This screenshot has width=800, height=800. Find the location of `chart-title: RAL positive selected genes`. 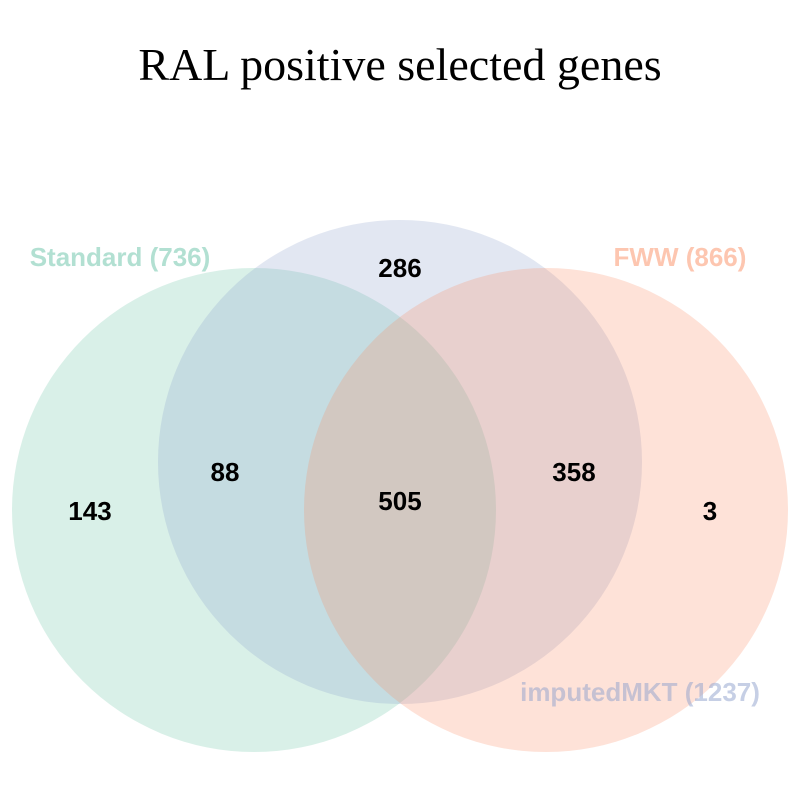

chart-title: RAL positive selected genes is located at coordinates (399, 64).